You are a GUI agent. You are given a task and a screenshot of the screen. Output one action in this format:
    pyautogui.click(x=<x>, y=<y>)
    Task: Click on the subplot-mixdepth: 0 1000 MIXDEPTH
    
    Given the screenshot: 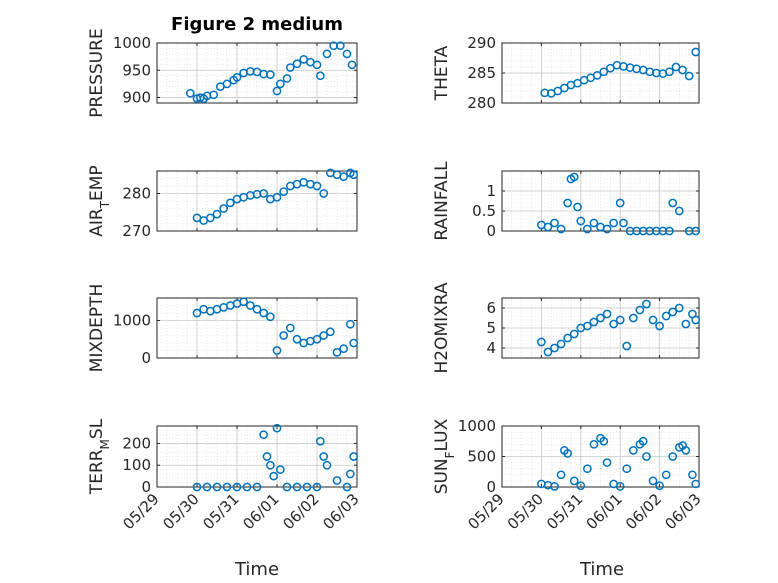 What is the action you would take?
    pyautogui.click(x=223, y=328)
    